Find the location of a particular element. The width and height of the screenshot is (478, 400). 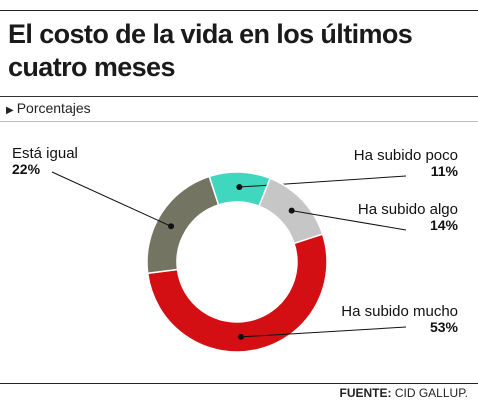

leader-line-ha-subido-mucho is located at coordinates (323, 332).